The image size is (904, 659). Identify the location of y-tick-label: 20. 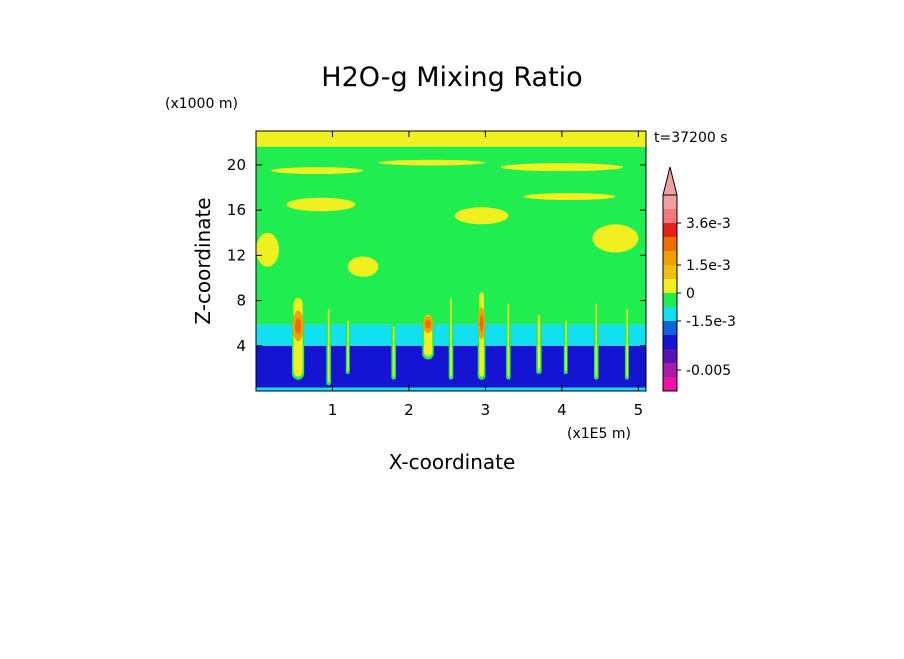
(236, 165).